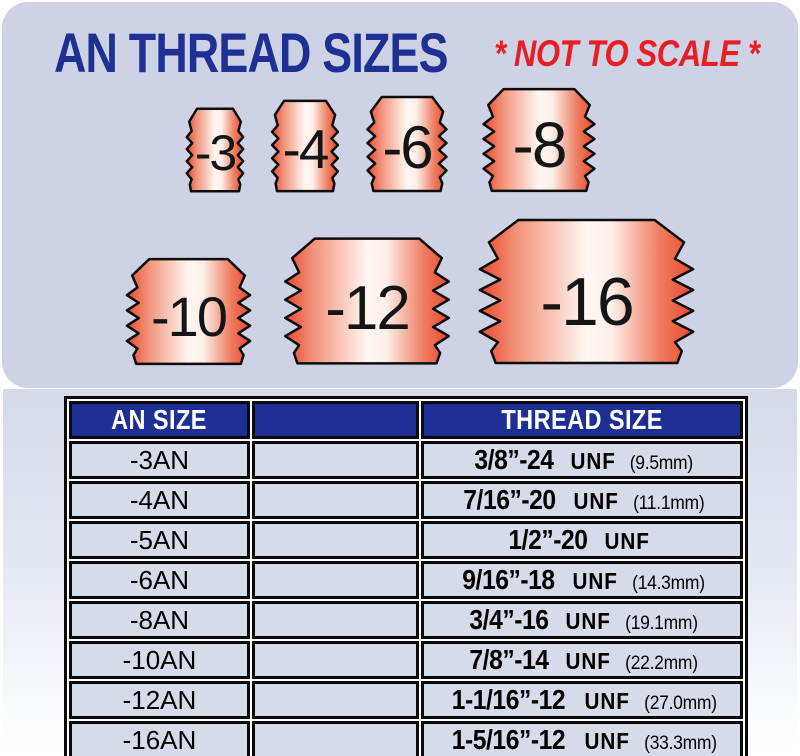 Image resolution: width=800 pixels, height=756 pixels. What do you see at coordinates (582, 500) in the screenshot?
I see `thread-size-cell: 7/16”-20 UNF (11.1mm)` at bounding box center [582, 500].